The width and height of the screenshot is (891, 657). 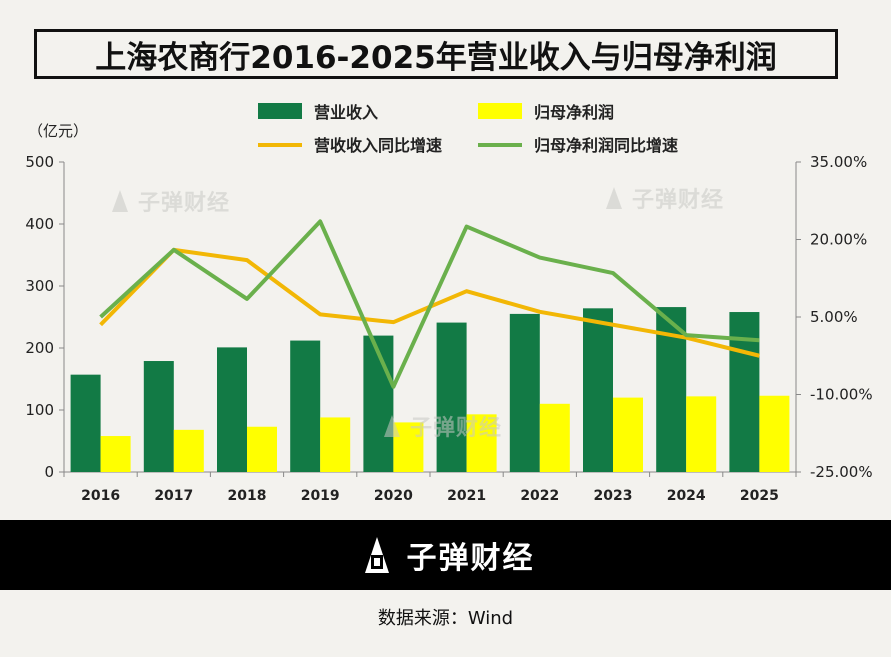 What do you see at coordinates (613, 496) in the screenshot?
I see `x-tick-label: 2023` at bounding box center [613, 496].